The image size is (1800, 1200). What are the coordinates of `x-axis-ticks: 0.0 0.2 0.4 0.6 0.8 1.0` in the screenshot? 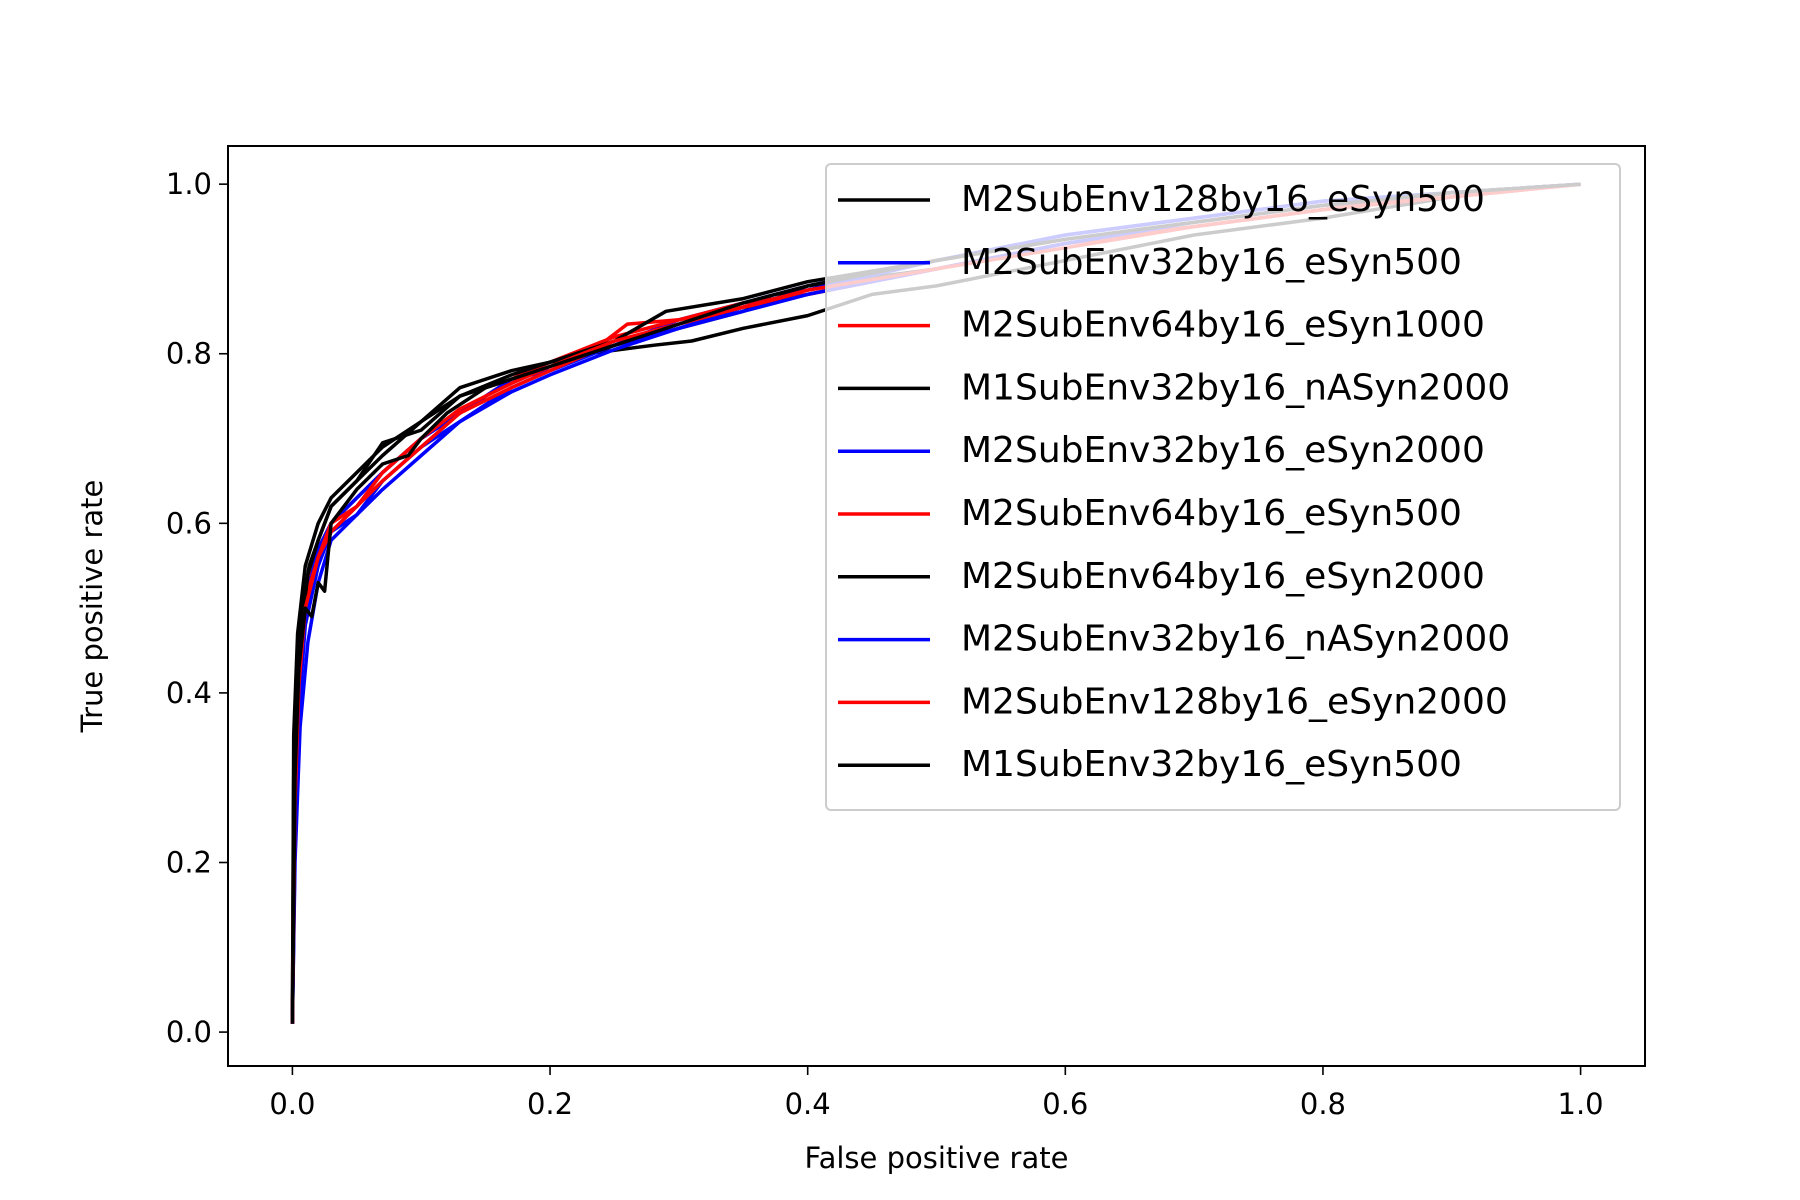 It's located at (936, 1093).